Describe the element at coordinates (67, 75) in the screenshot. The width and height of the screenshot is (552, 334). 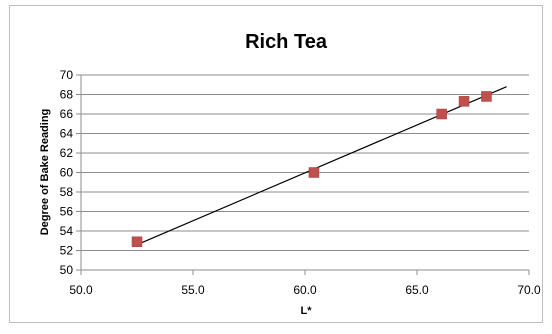
I see `y-tick-label: 70` at that location.